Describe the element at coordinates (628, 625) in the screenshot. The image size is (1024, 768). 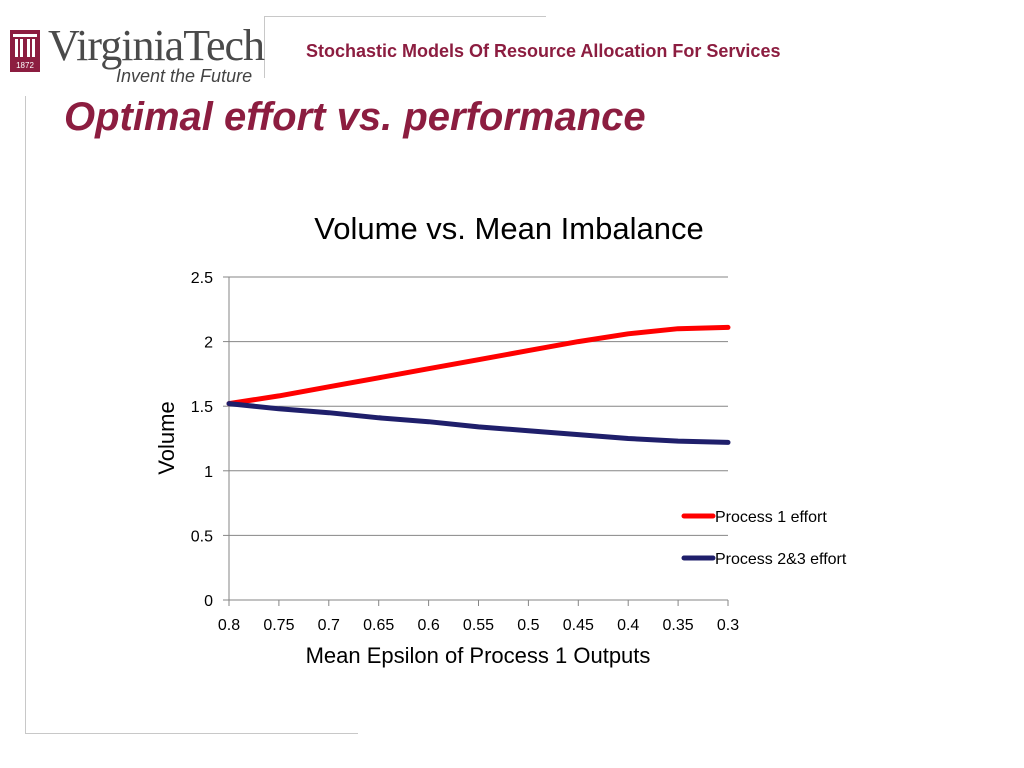
I see `x-tick-label: 0.4` at that location.